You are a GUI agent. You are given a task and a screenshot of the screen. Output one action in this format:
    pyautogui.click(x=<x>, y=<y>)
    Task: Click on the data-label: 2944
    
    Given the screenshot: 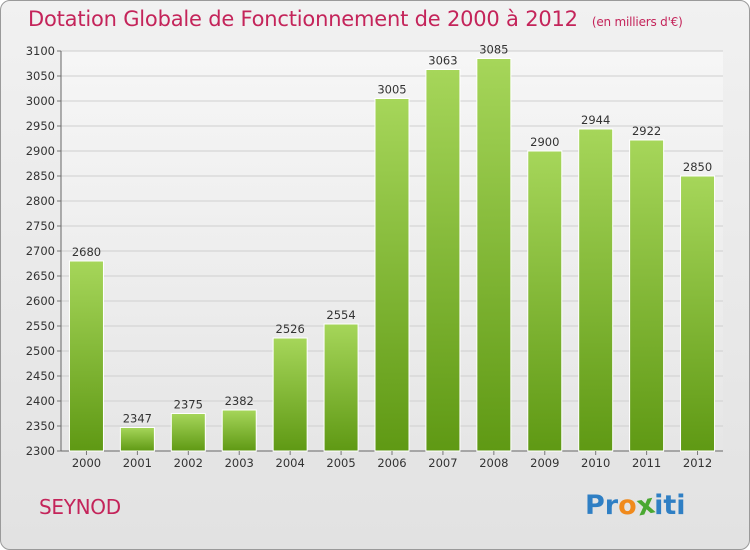 What is the action you would take?
    pyautogui.click(x=595, y=120)
    